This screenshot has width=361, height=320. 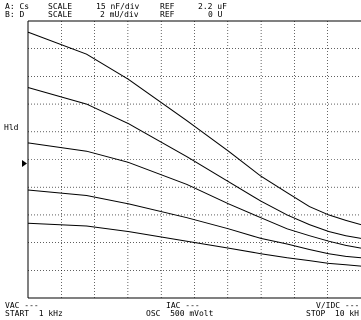 I want to click on footer-start: START 1 kHz, so click(x=34, y=313).